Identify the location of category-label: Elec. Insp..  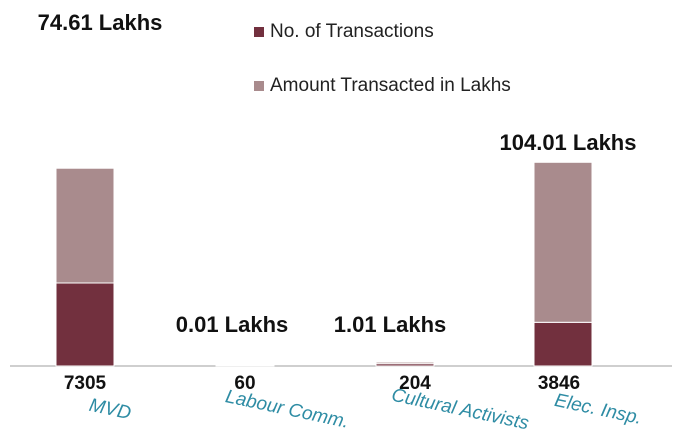
(598, 409).